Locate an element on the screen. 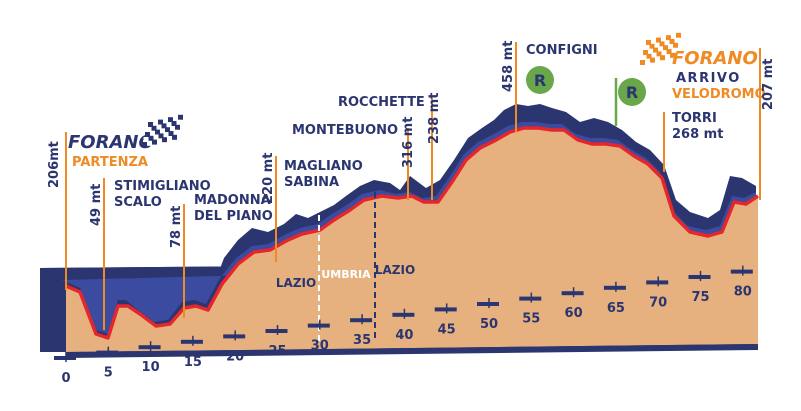 The width and height of the screenshot is (801, 411). km-tick-label: 65 is located at coordinates (616, 308).